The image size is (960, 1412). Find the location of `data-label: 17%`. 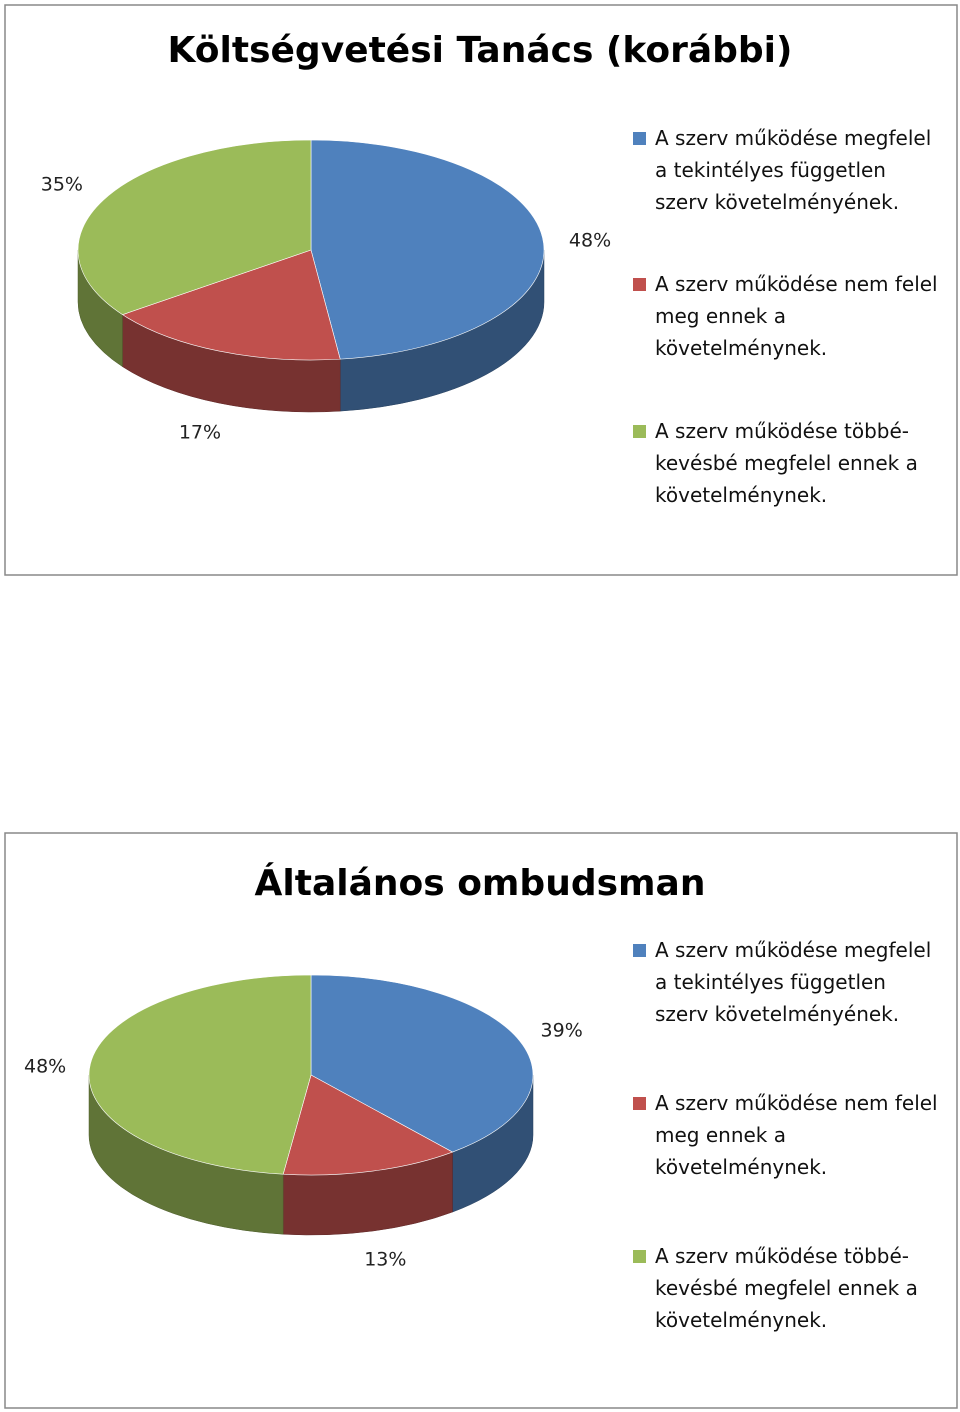

data-label: 17% is located at coordinates (200, 433).